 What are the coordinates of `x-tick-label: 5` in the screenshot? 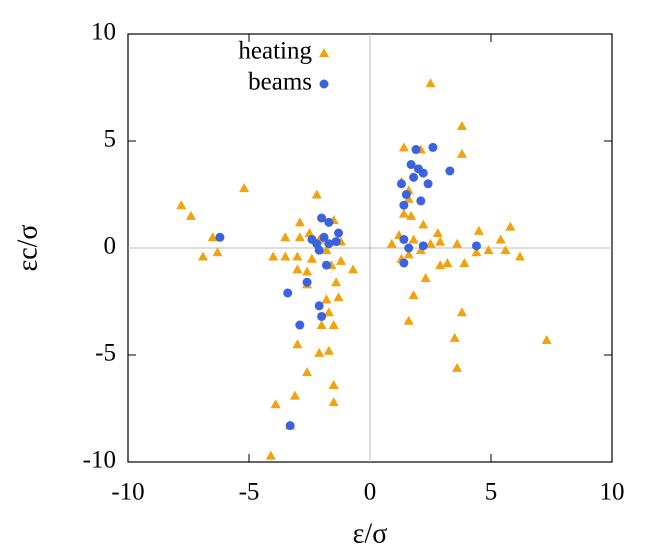 It's located at (491, 492).